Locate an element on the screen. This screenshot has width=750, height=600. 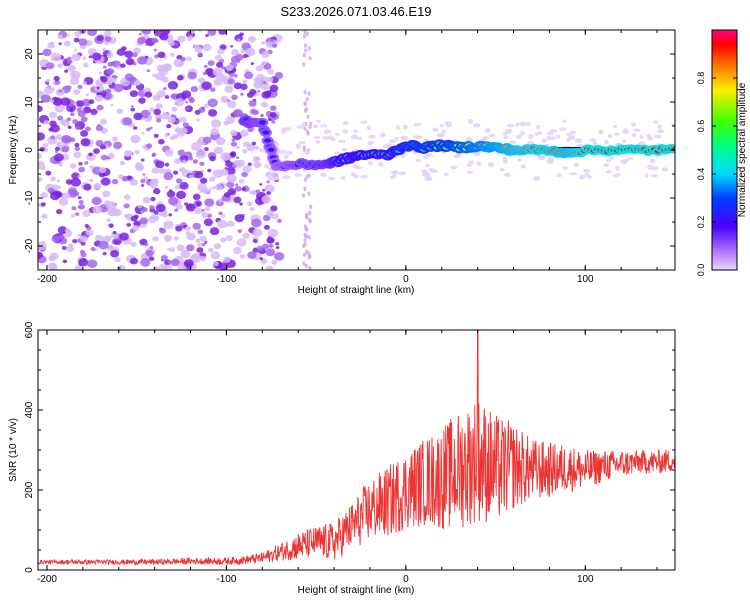
colorbar-tick-label: 0.6 is located at coordinates (701, 126).